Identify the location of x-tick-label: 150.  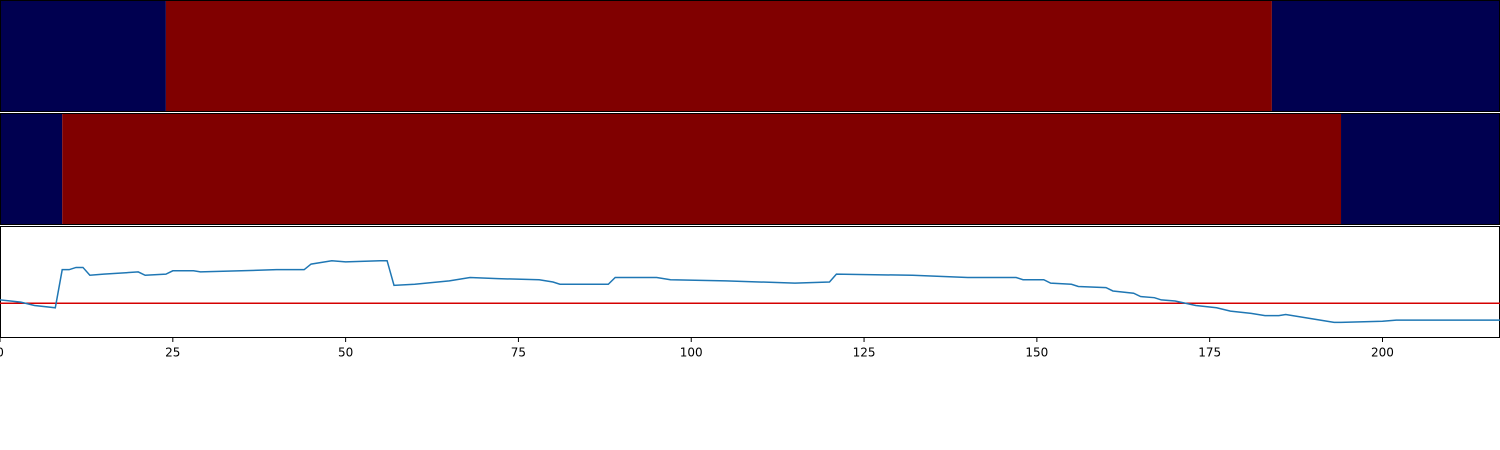
(1036, 353).